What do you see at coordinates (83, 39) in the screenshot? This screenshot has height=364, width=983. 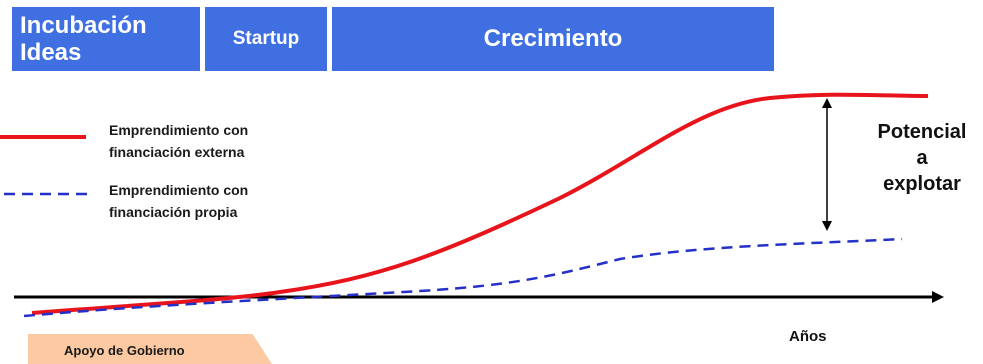 I see `stage-incubacion-label: Incubación Ideas` at bounding box center [83, 39].